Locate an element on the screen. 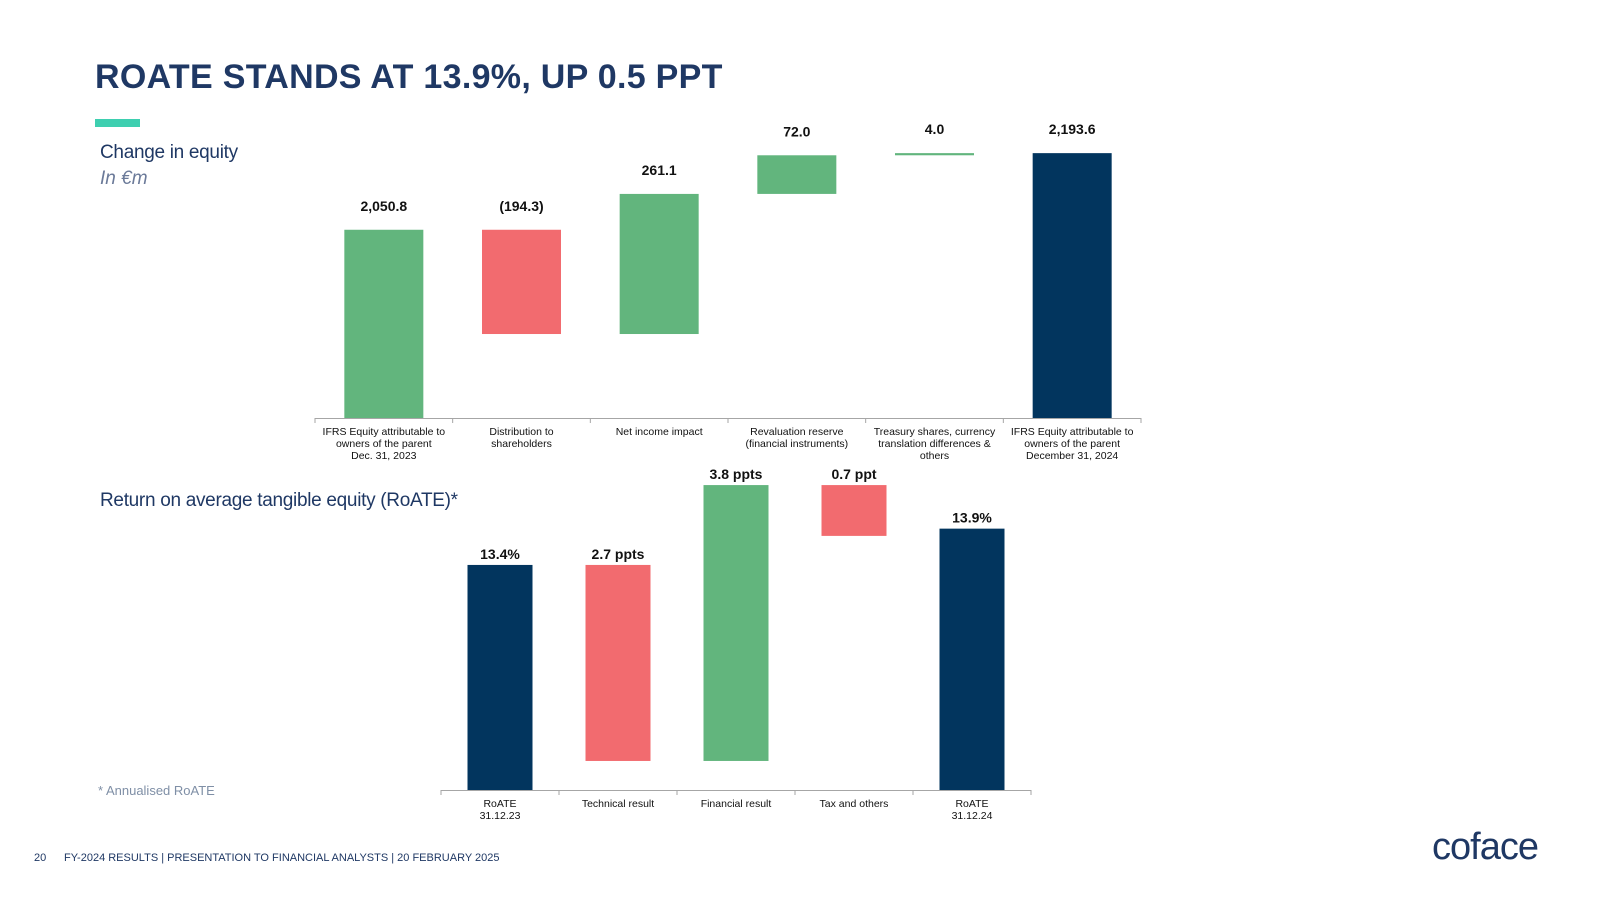  category-label: others is located at coordinates (934, 456).